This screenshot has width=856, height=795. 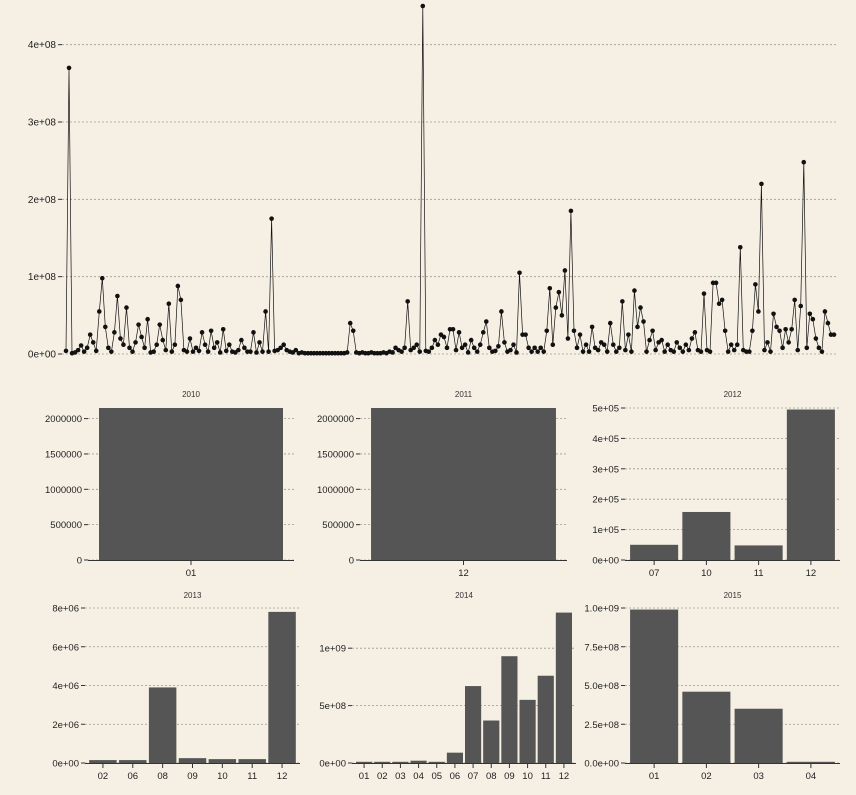 I want to click on chart-panel-2: 2011 0 500000 1000000 1500000 2000000 12, so click(x=442, y=484).